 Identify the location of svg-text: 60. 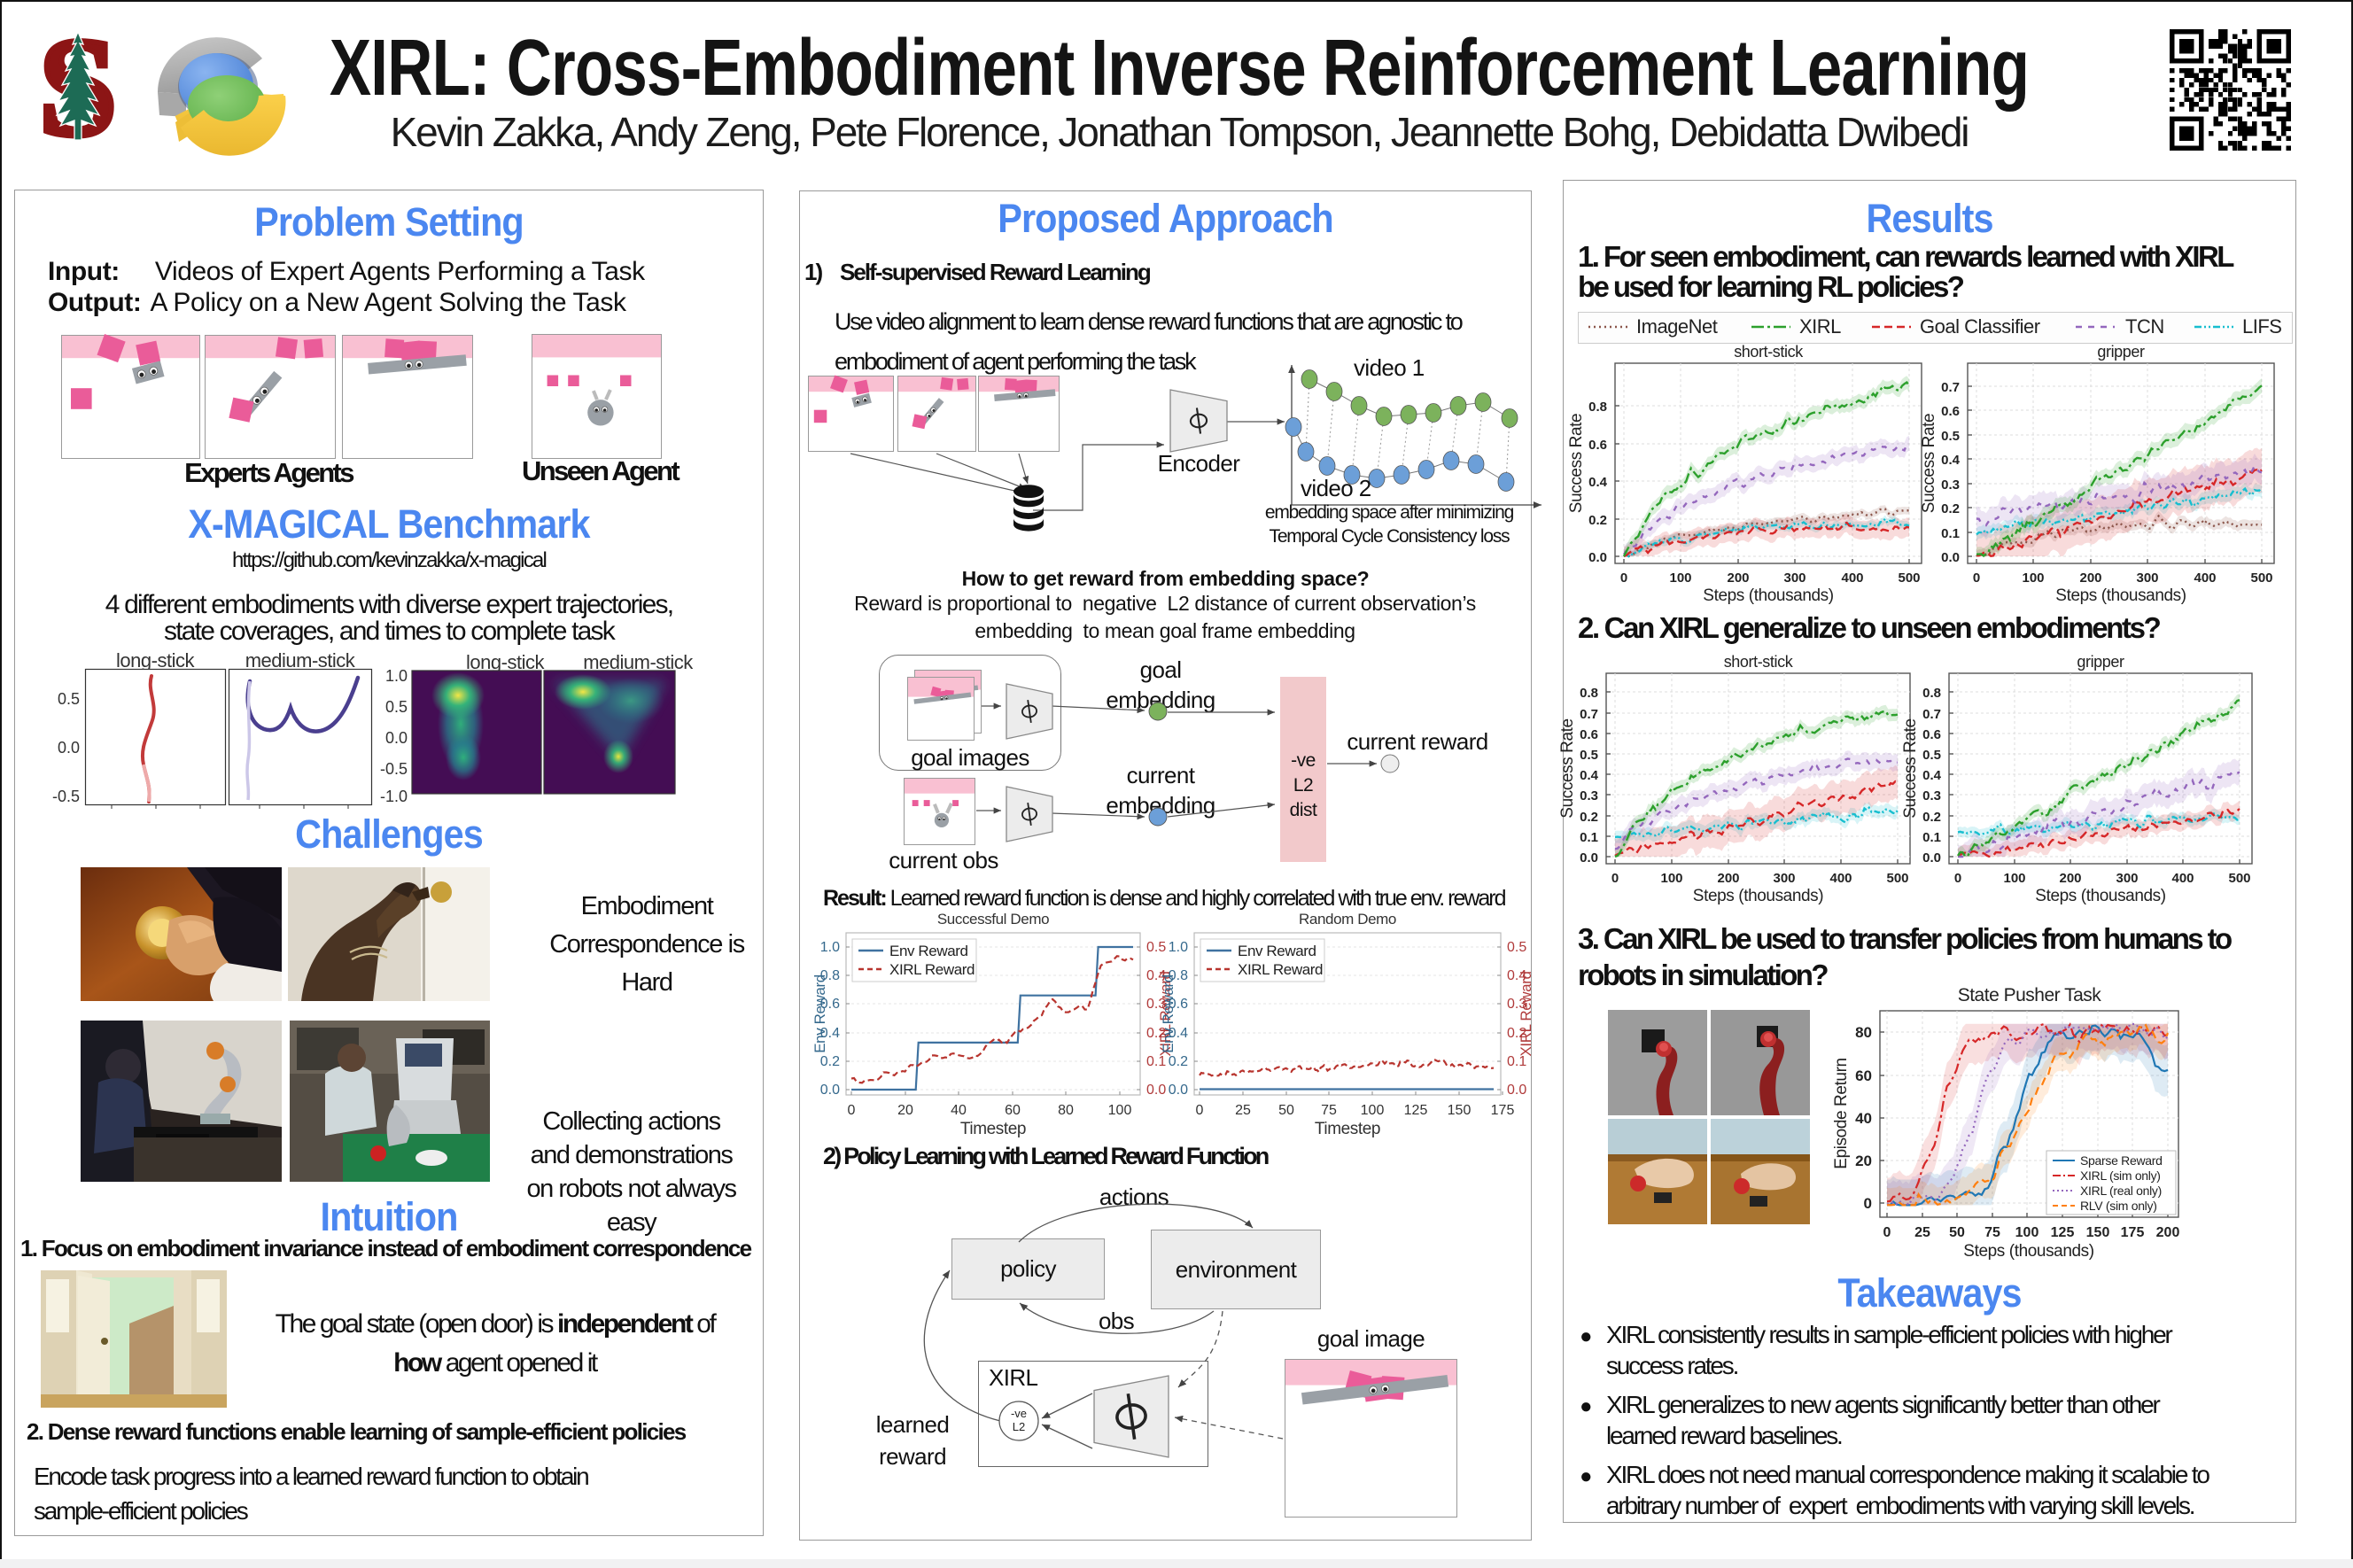
(1013, 1110).